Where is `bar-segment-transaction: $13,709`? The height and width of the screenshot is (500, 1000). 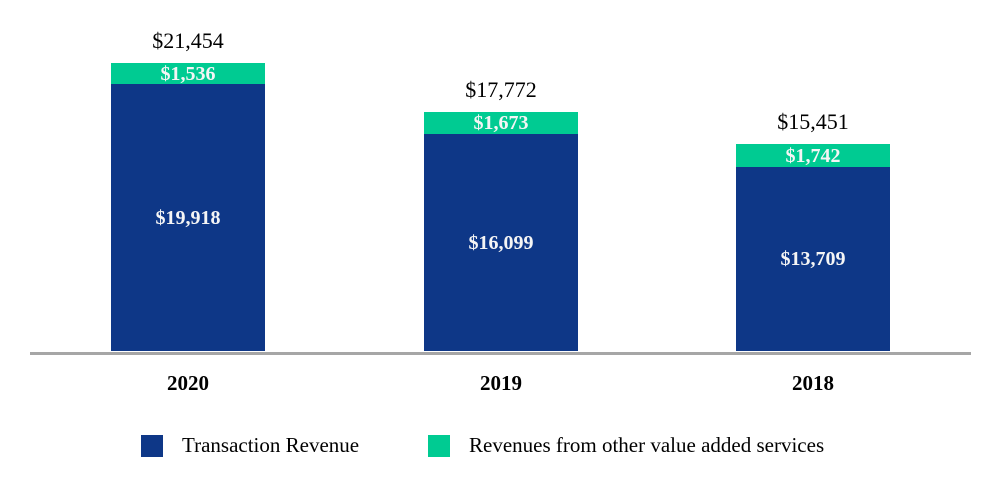 bar-segment-transaction: $13,709 is located at coordinates (813, 259).